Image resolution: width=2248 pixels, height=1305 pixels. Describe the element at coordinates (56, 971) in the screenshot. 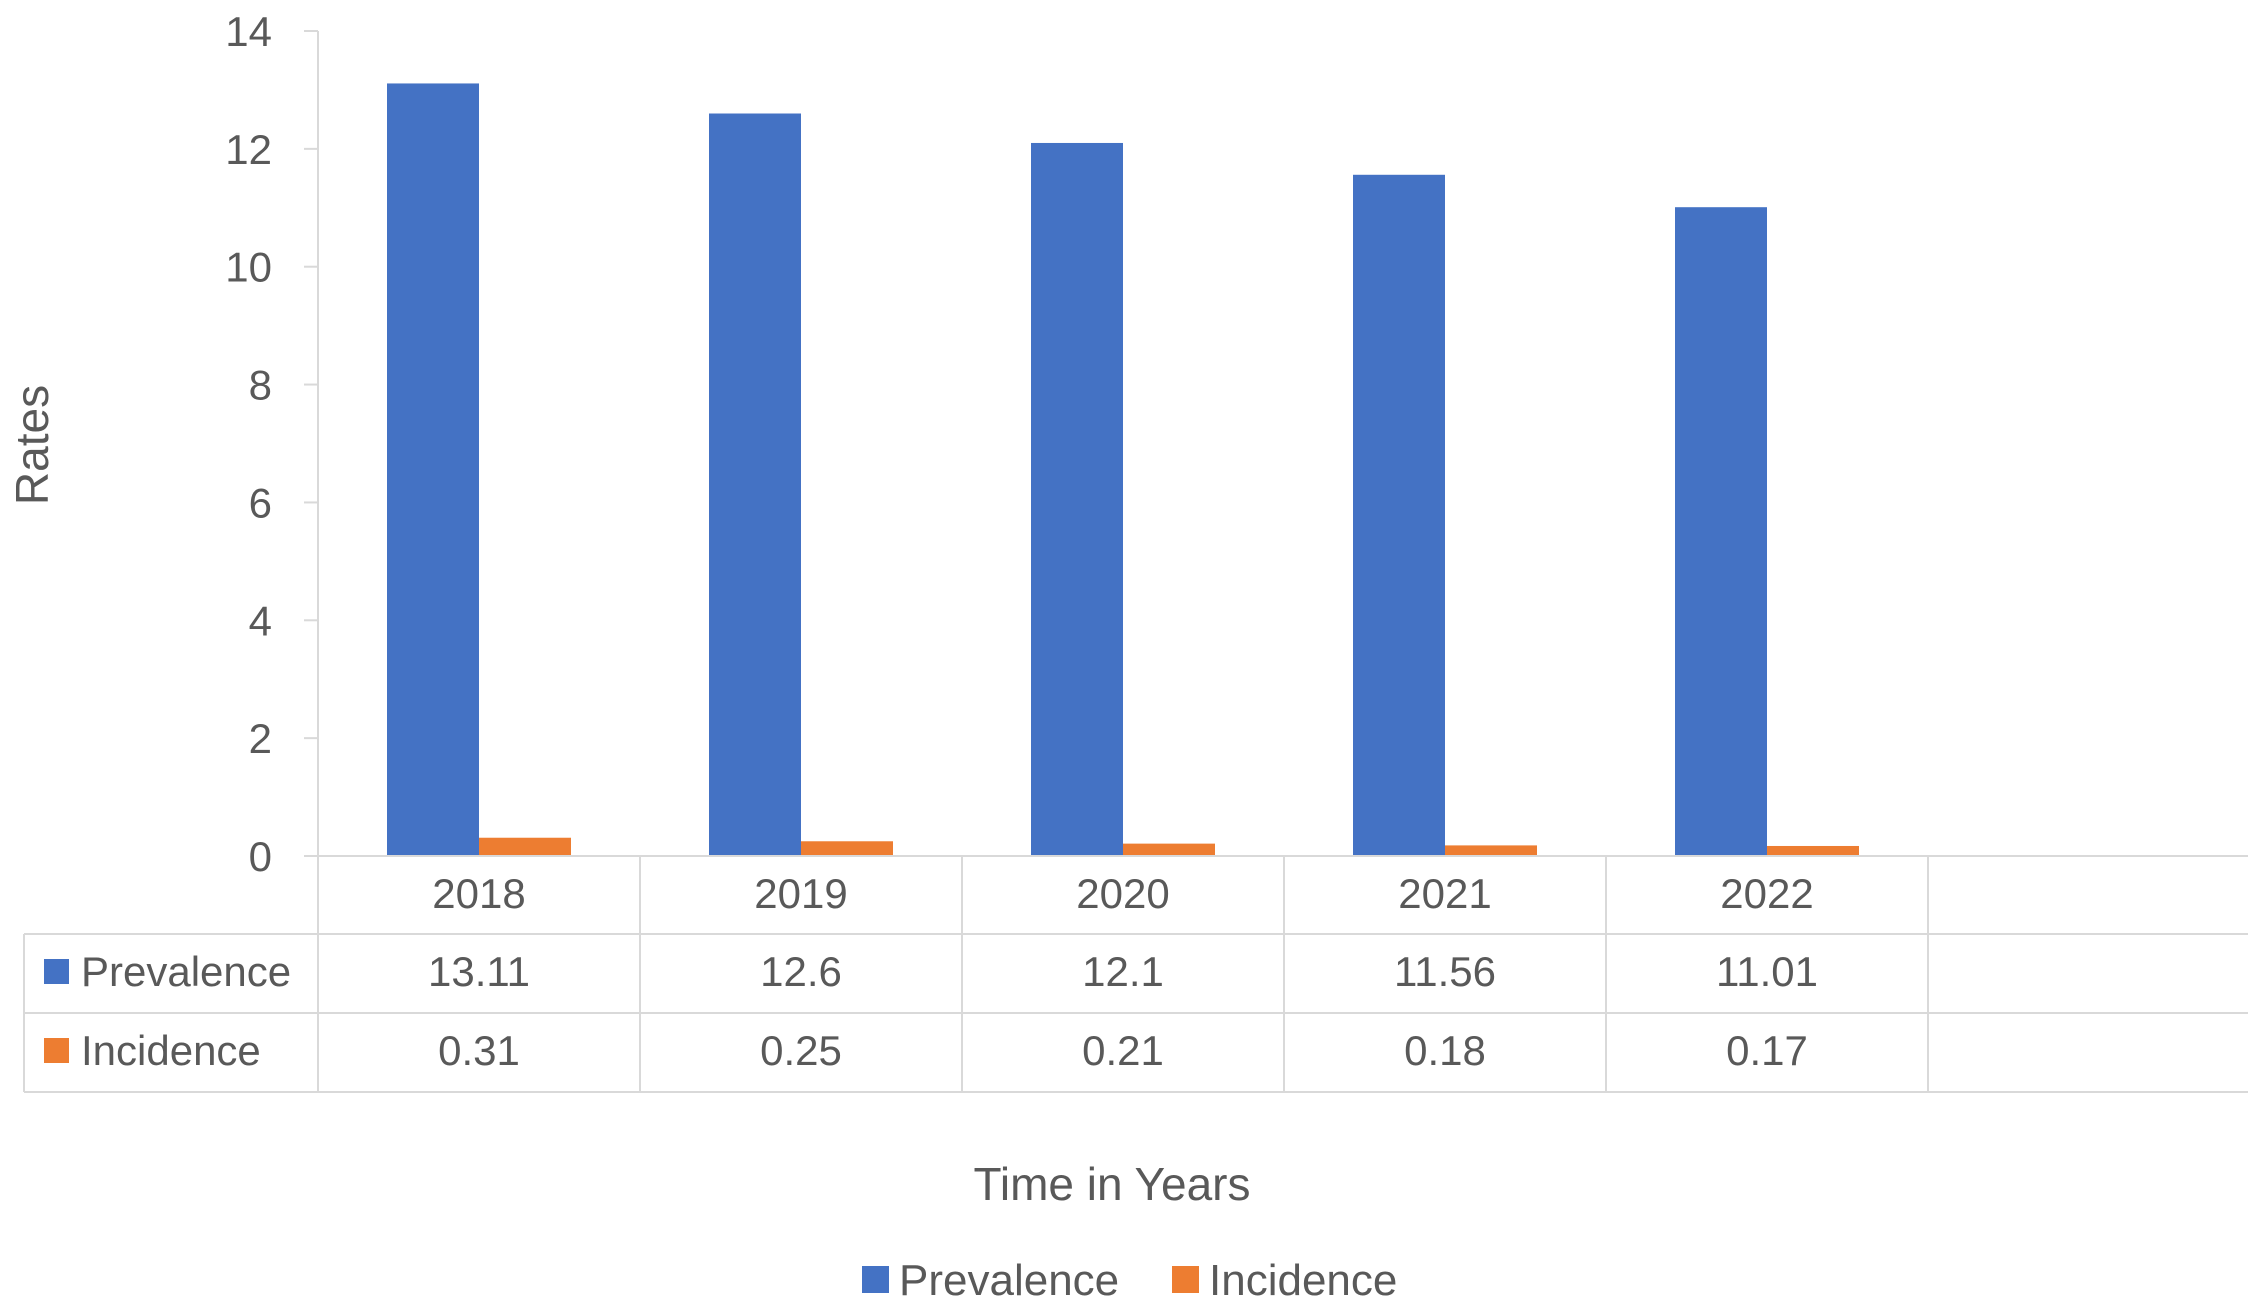

I see `table-swatch-prevalence` at that location.